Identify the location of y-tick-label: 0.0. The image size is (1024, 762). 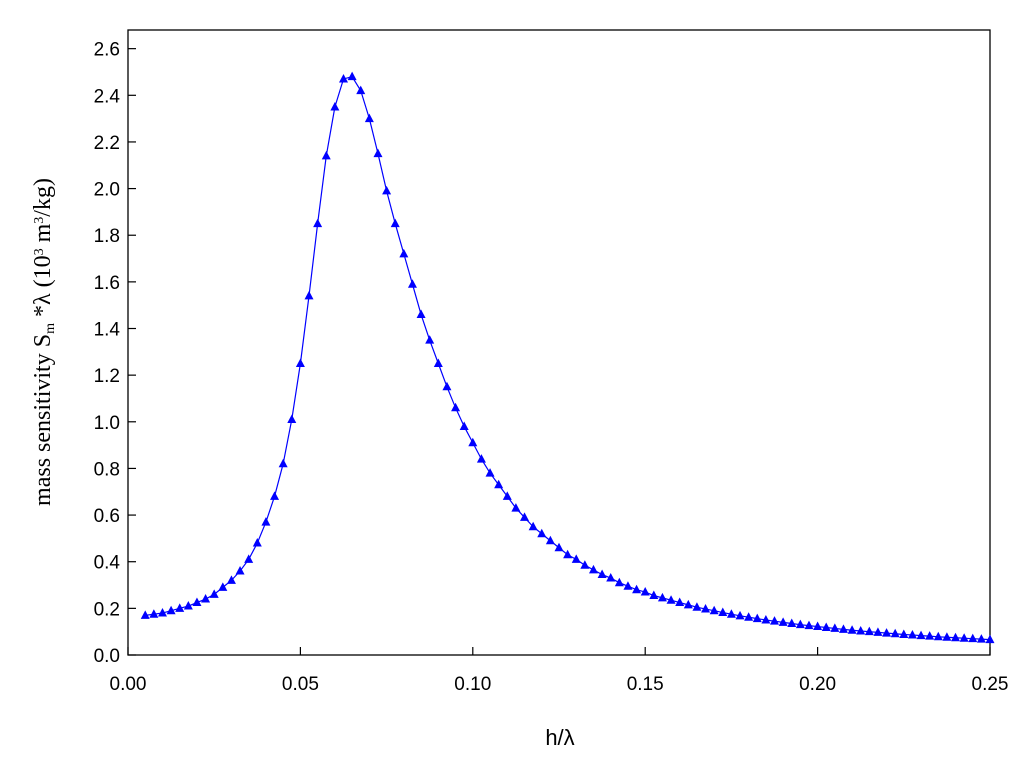
(107, 656).